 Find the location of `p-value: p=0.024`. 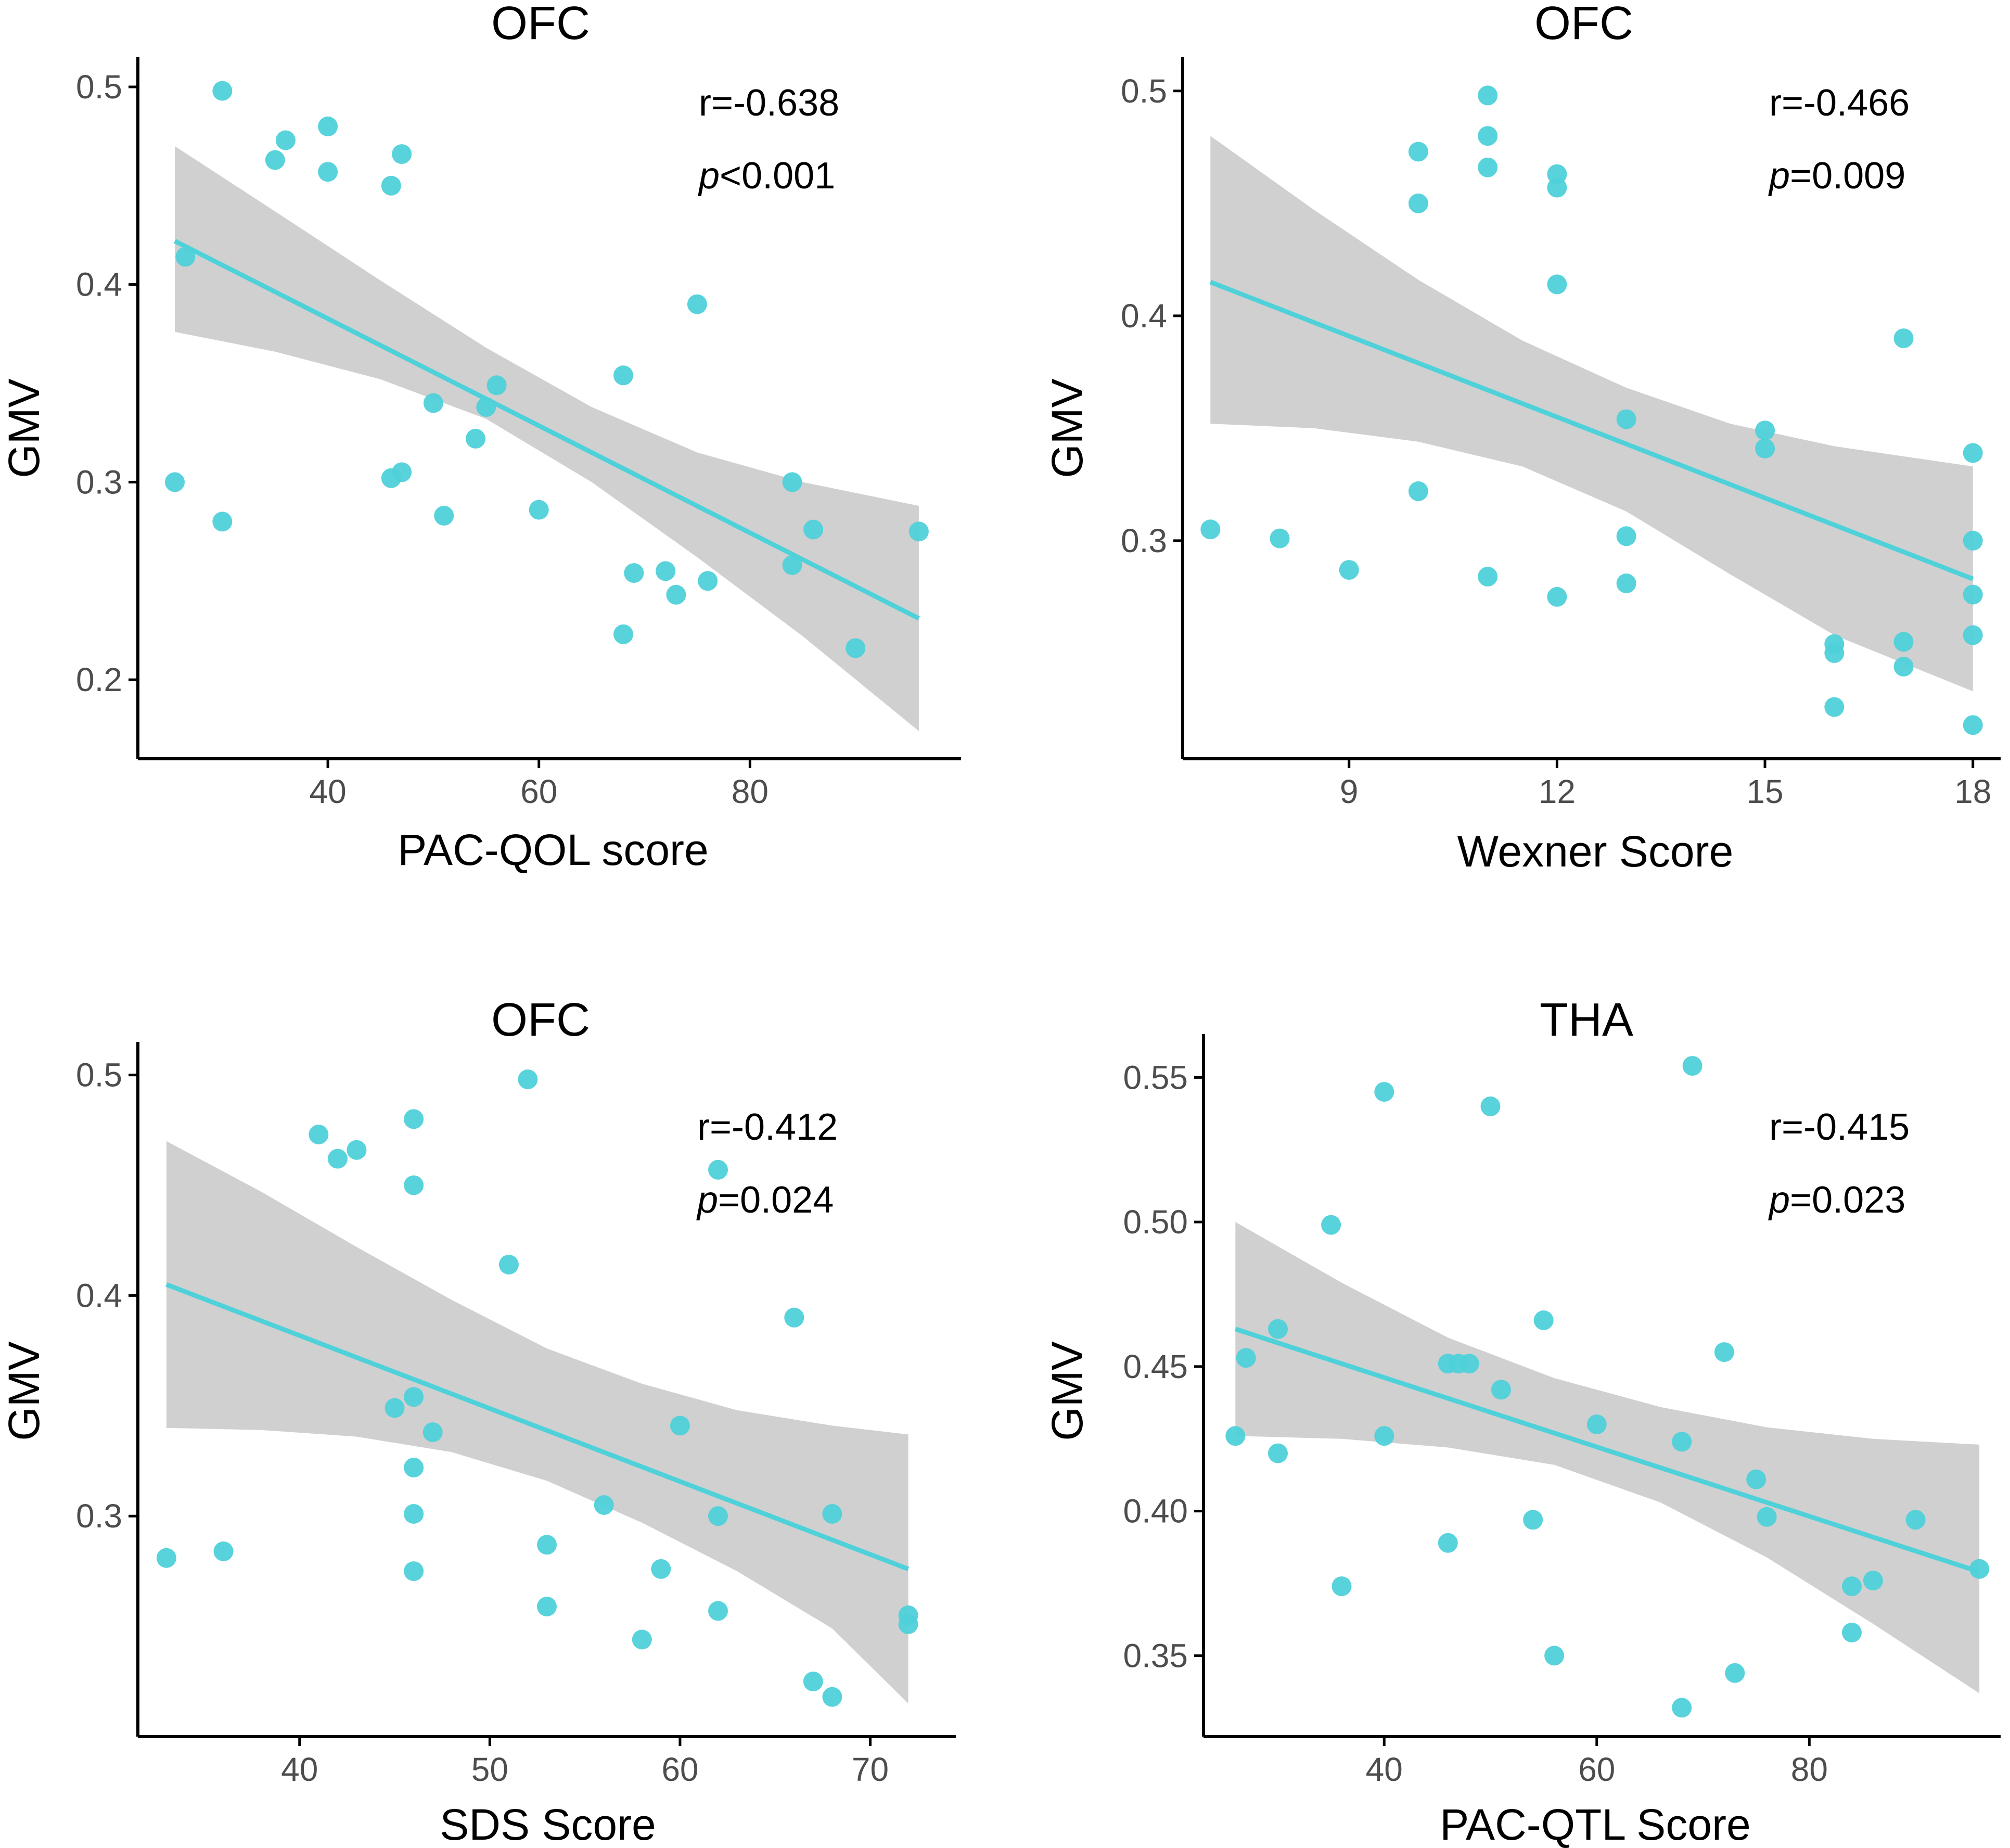

p-value: p=0.024 is located at coordinates (765, 1200).